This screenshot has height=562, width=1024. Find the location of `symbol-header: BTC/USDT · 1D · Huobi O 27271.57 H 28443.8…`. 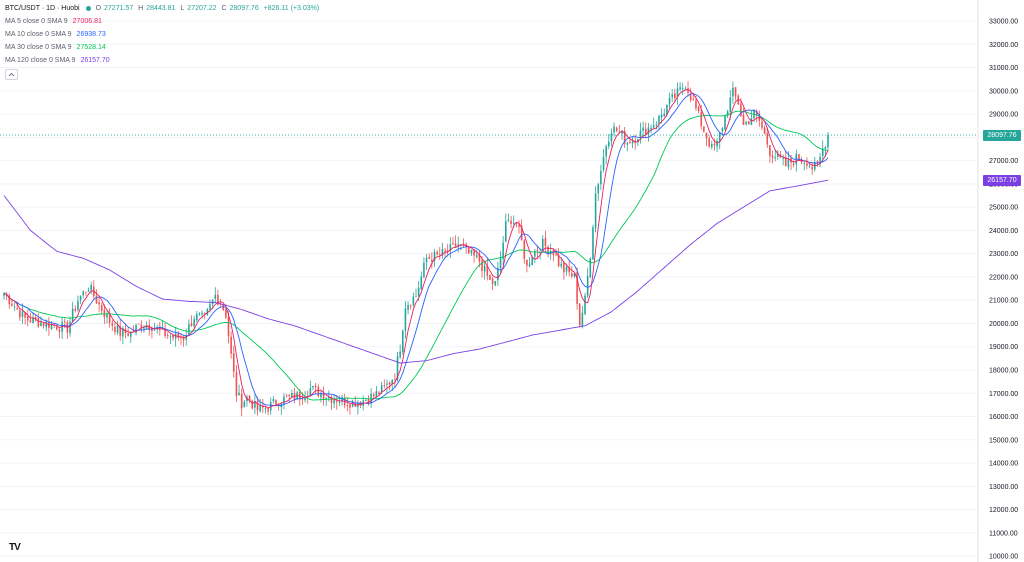

symbol-header: BTC/USDT · 1D · Huobi O 27271.57 H 28443.8… is located at coordinates (163, 8).